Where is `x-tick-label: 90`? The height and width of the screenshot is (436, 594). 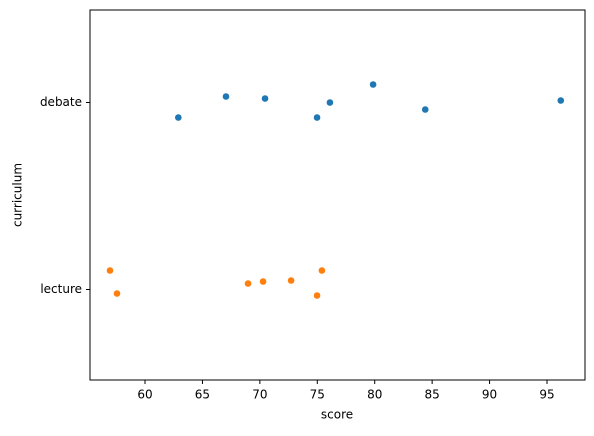
x-tick-label: 90 is located at coordinates (489, 395).